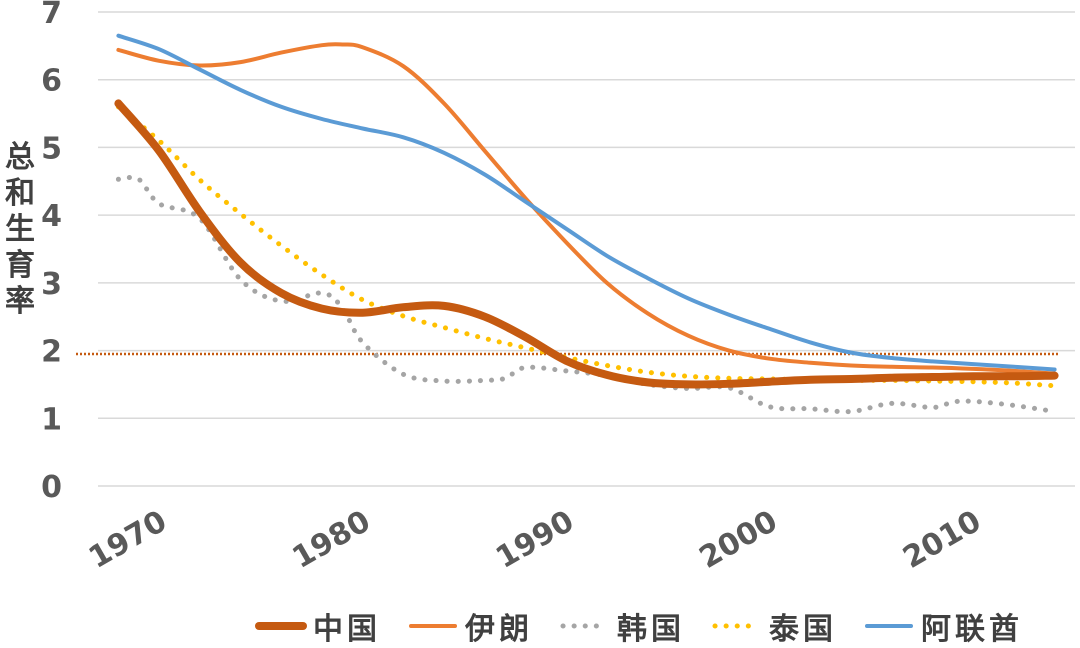 This screenshot has height=648, width=1080. Describe the element at coordinates (128, 540) in the screenshot. I see `x-tick-label: 1970` at that location.